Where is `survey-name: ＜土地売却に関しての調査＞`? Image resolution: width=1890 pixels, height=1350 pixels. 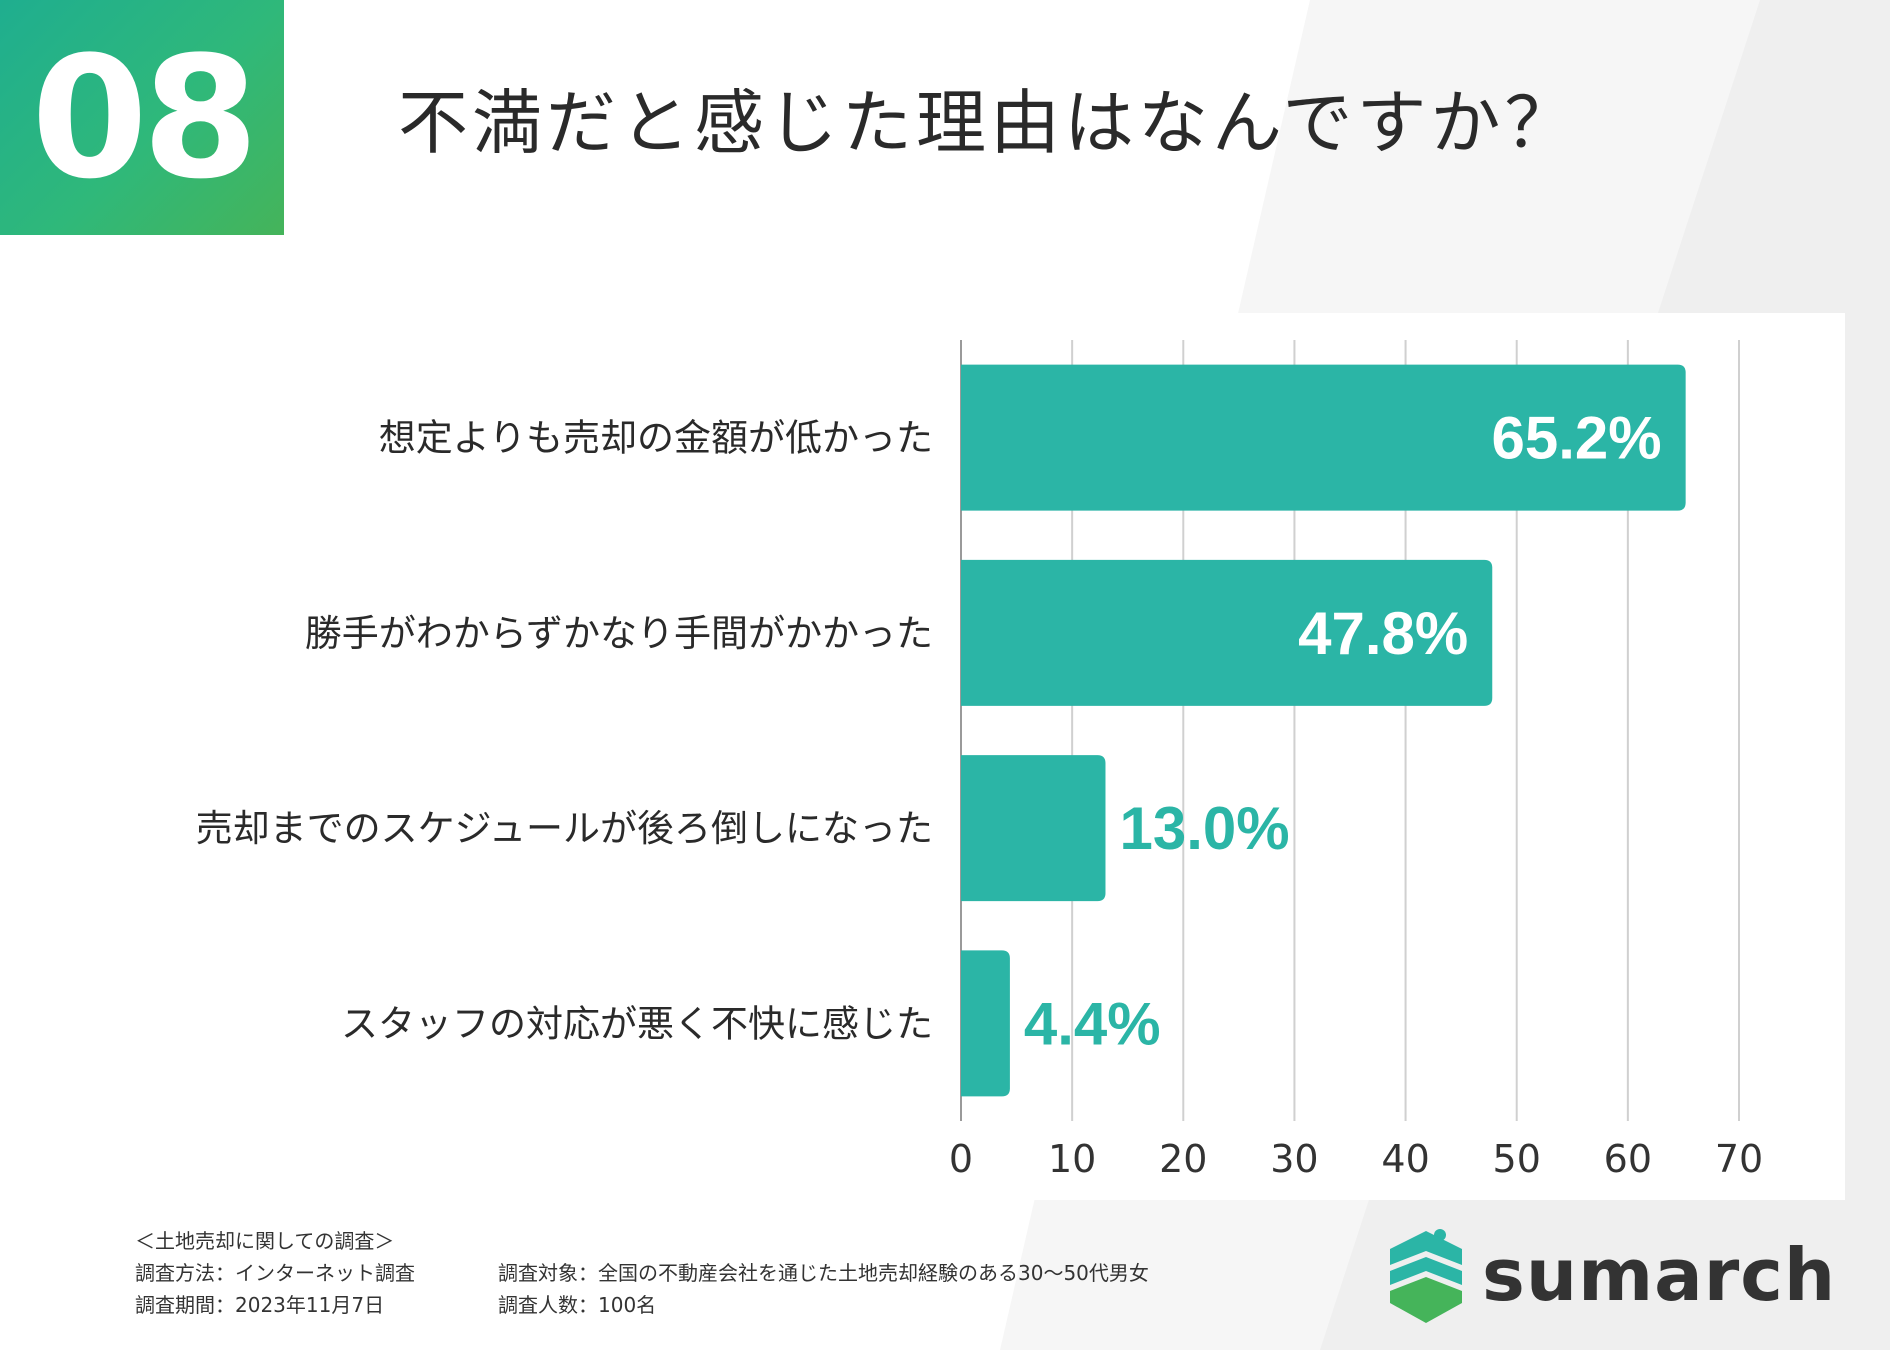 survey-name: ＜土地売却に関しての調査＞ is located at coordinates (265, 1241).